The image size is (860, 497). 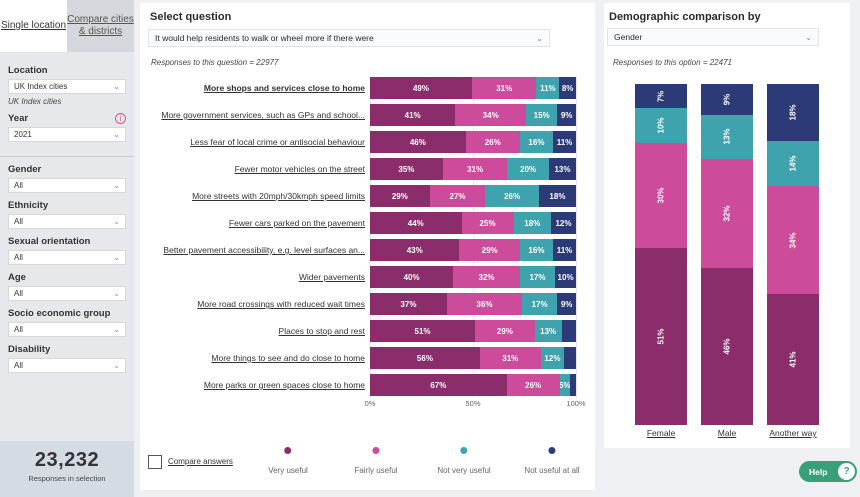 I want to click on column-segment: 10%, so click(x=661, y=126).